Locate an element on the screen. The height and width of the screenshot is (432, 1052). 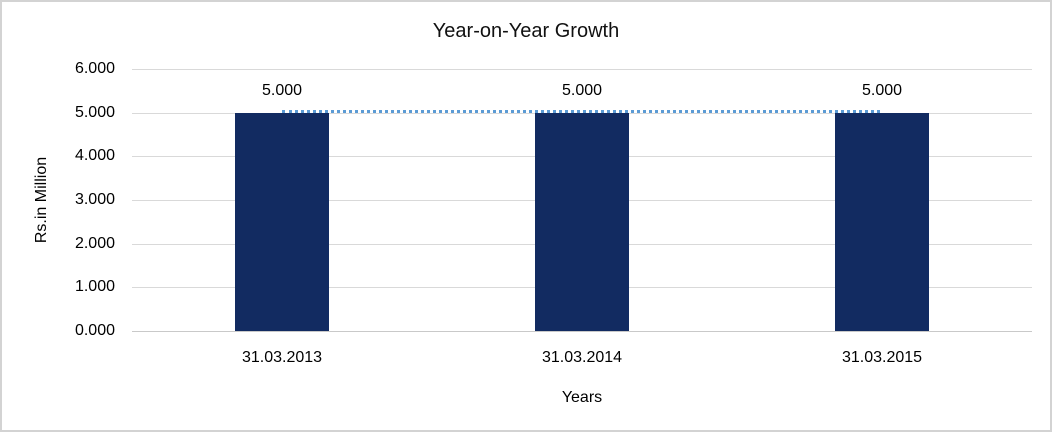
x-tick-label: 31.03.2013 is located at coordinates (282, 357).